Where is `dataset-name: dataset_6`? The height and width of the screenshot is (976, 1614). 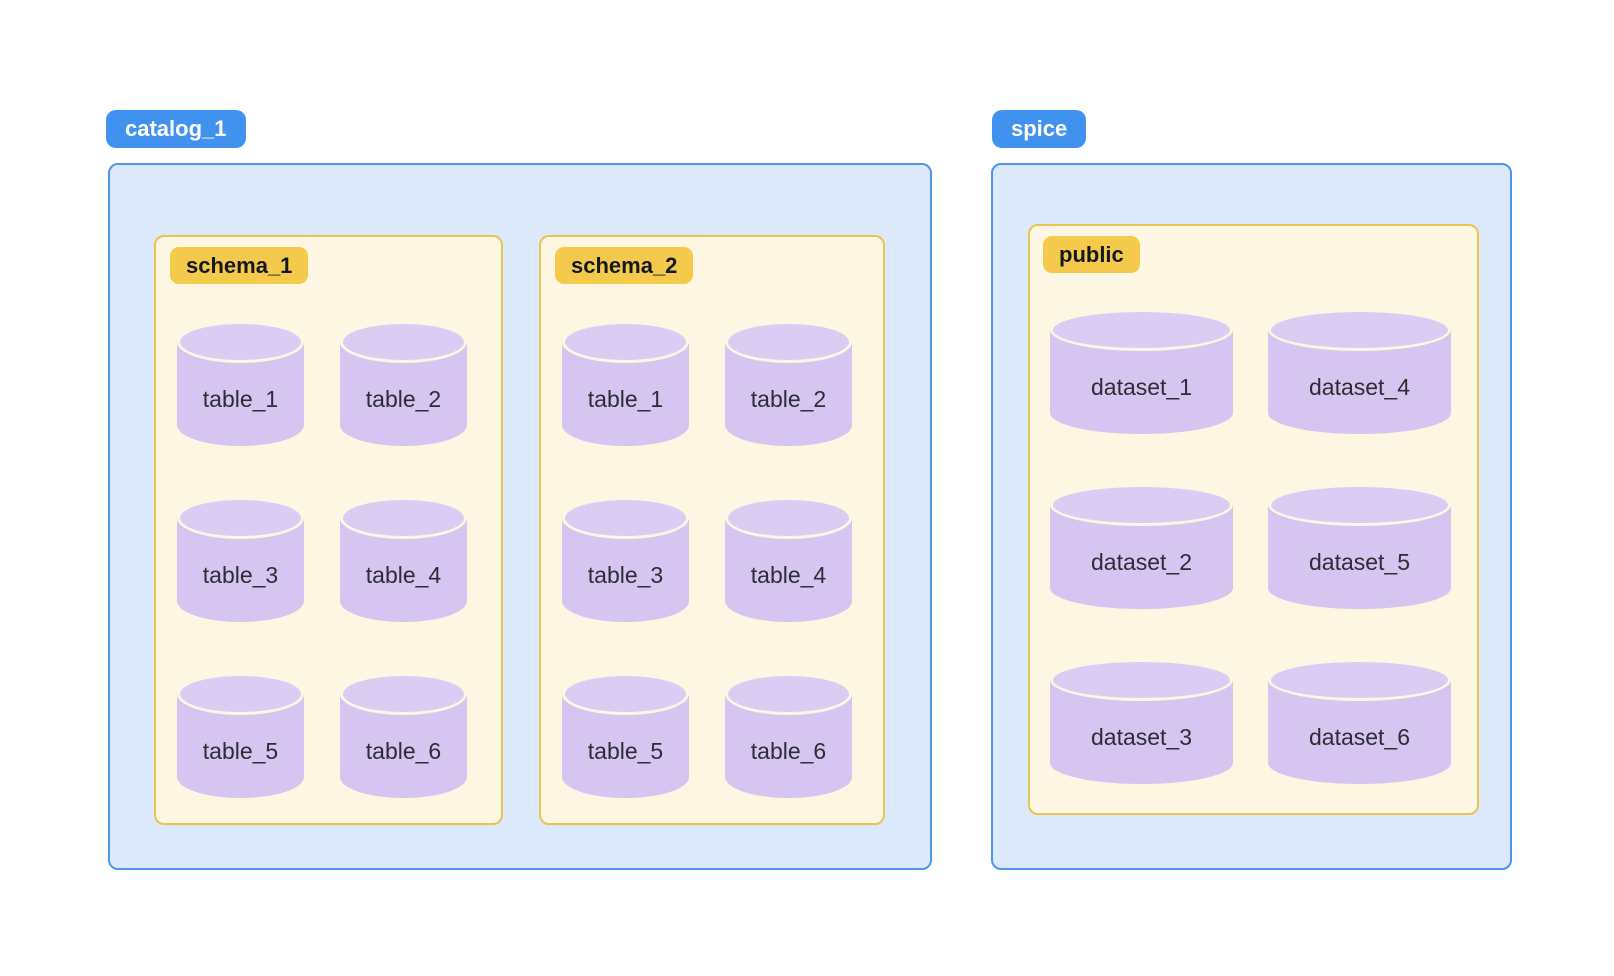
dataset-name: dataset_6 is located at coordinates (1359, 736).